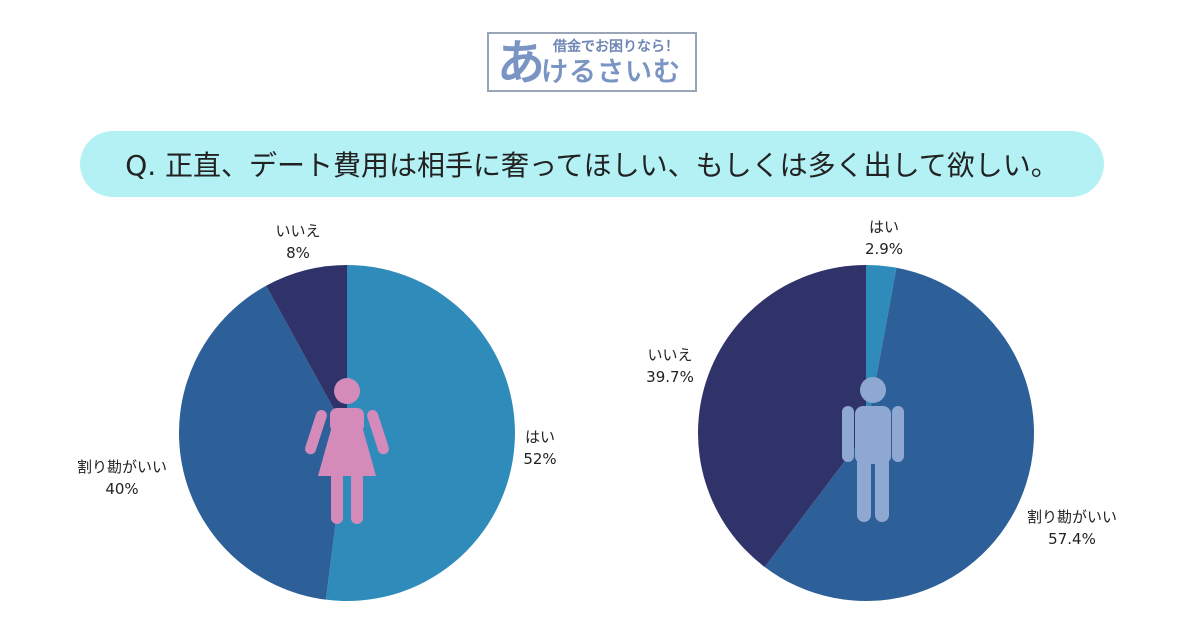 The image size is (1200, 630). Describe the element at coordinates (347, 451) in the screenshot. I see `female-icon` at that location.